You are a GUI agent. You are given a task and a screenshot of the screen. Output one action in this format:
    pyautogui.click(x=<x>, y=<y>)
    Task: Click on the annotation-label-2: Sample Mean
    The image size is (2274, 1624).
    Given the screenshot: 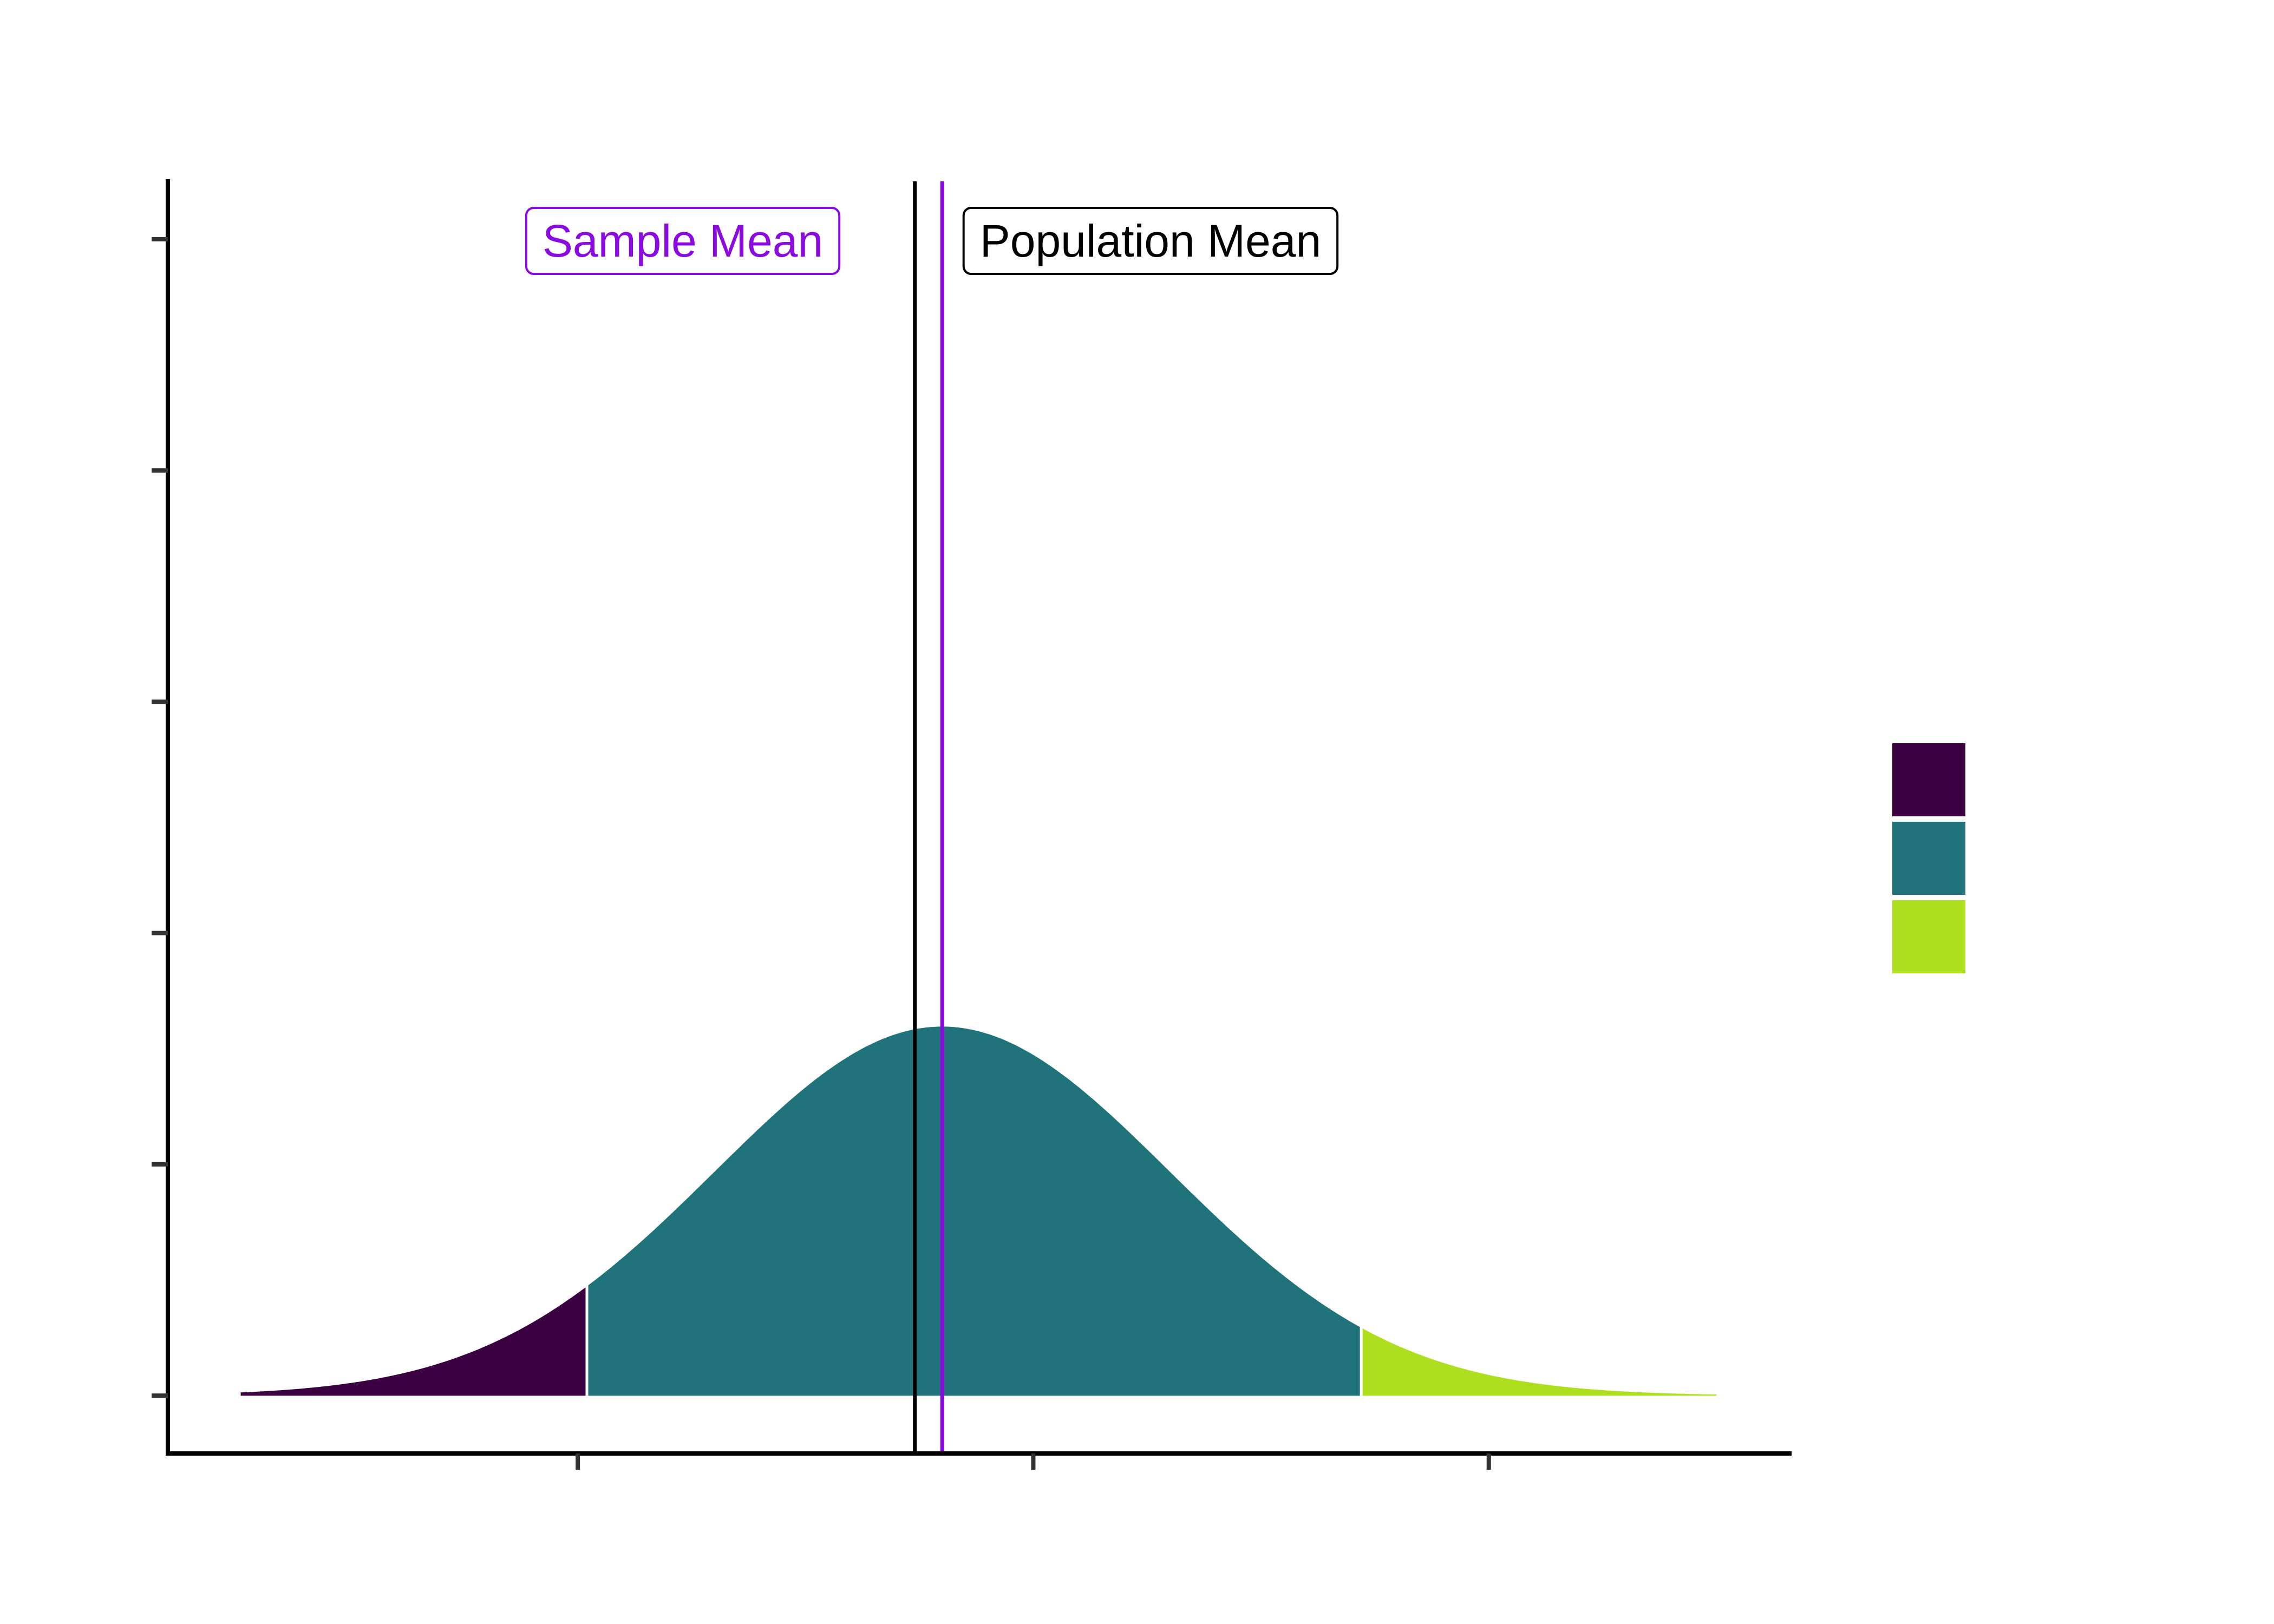 What is the action you would take?
    pyautogui.click(x=683, y=241)
    